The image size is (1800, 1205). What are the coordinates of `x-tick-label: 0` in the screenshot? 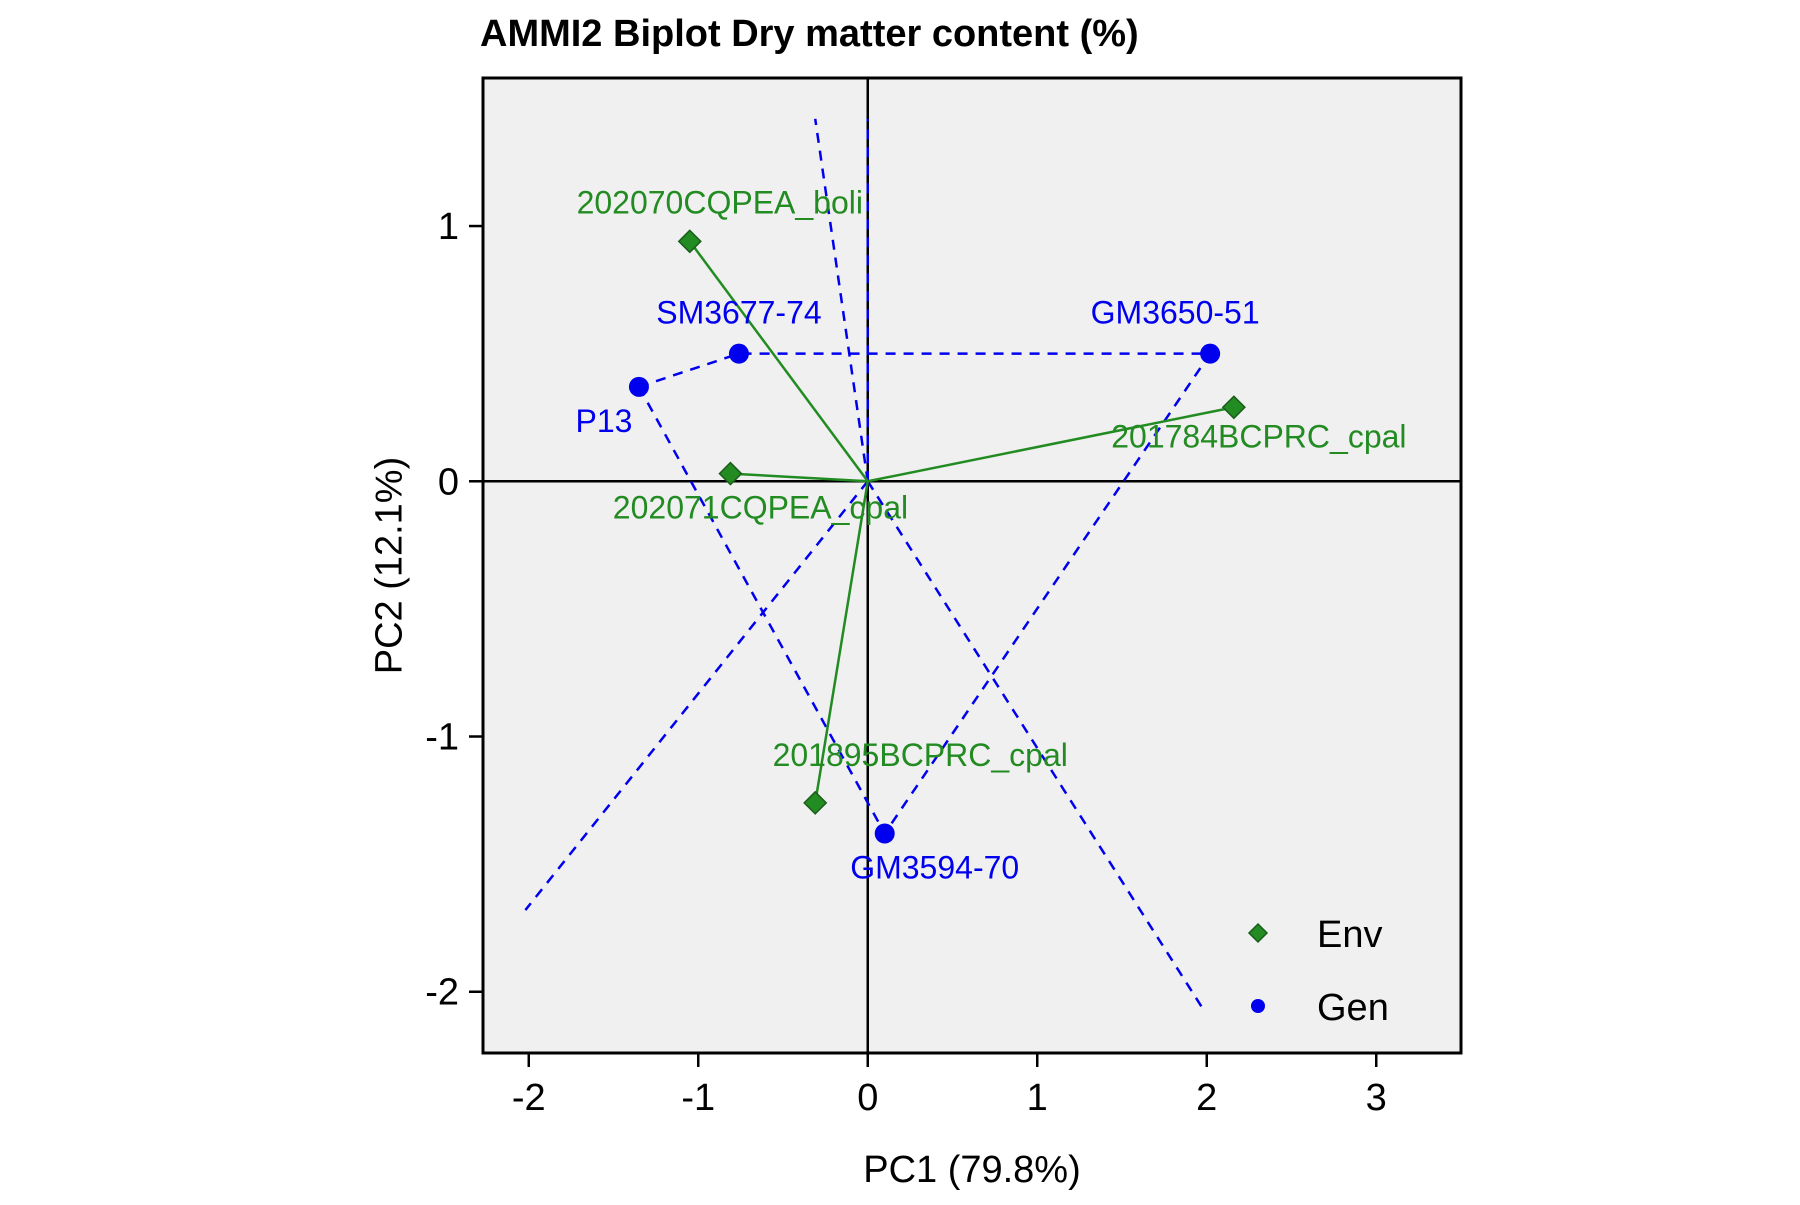 It's located at (867, 1098).